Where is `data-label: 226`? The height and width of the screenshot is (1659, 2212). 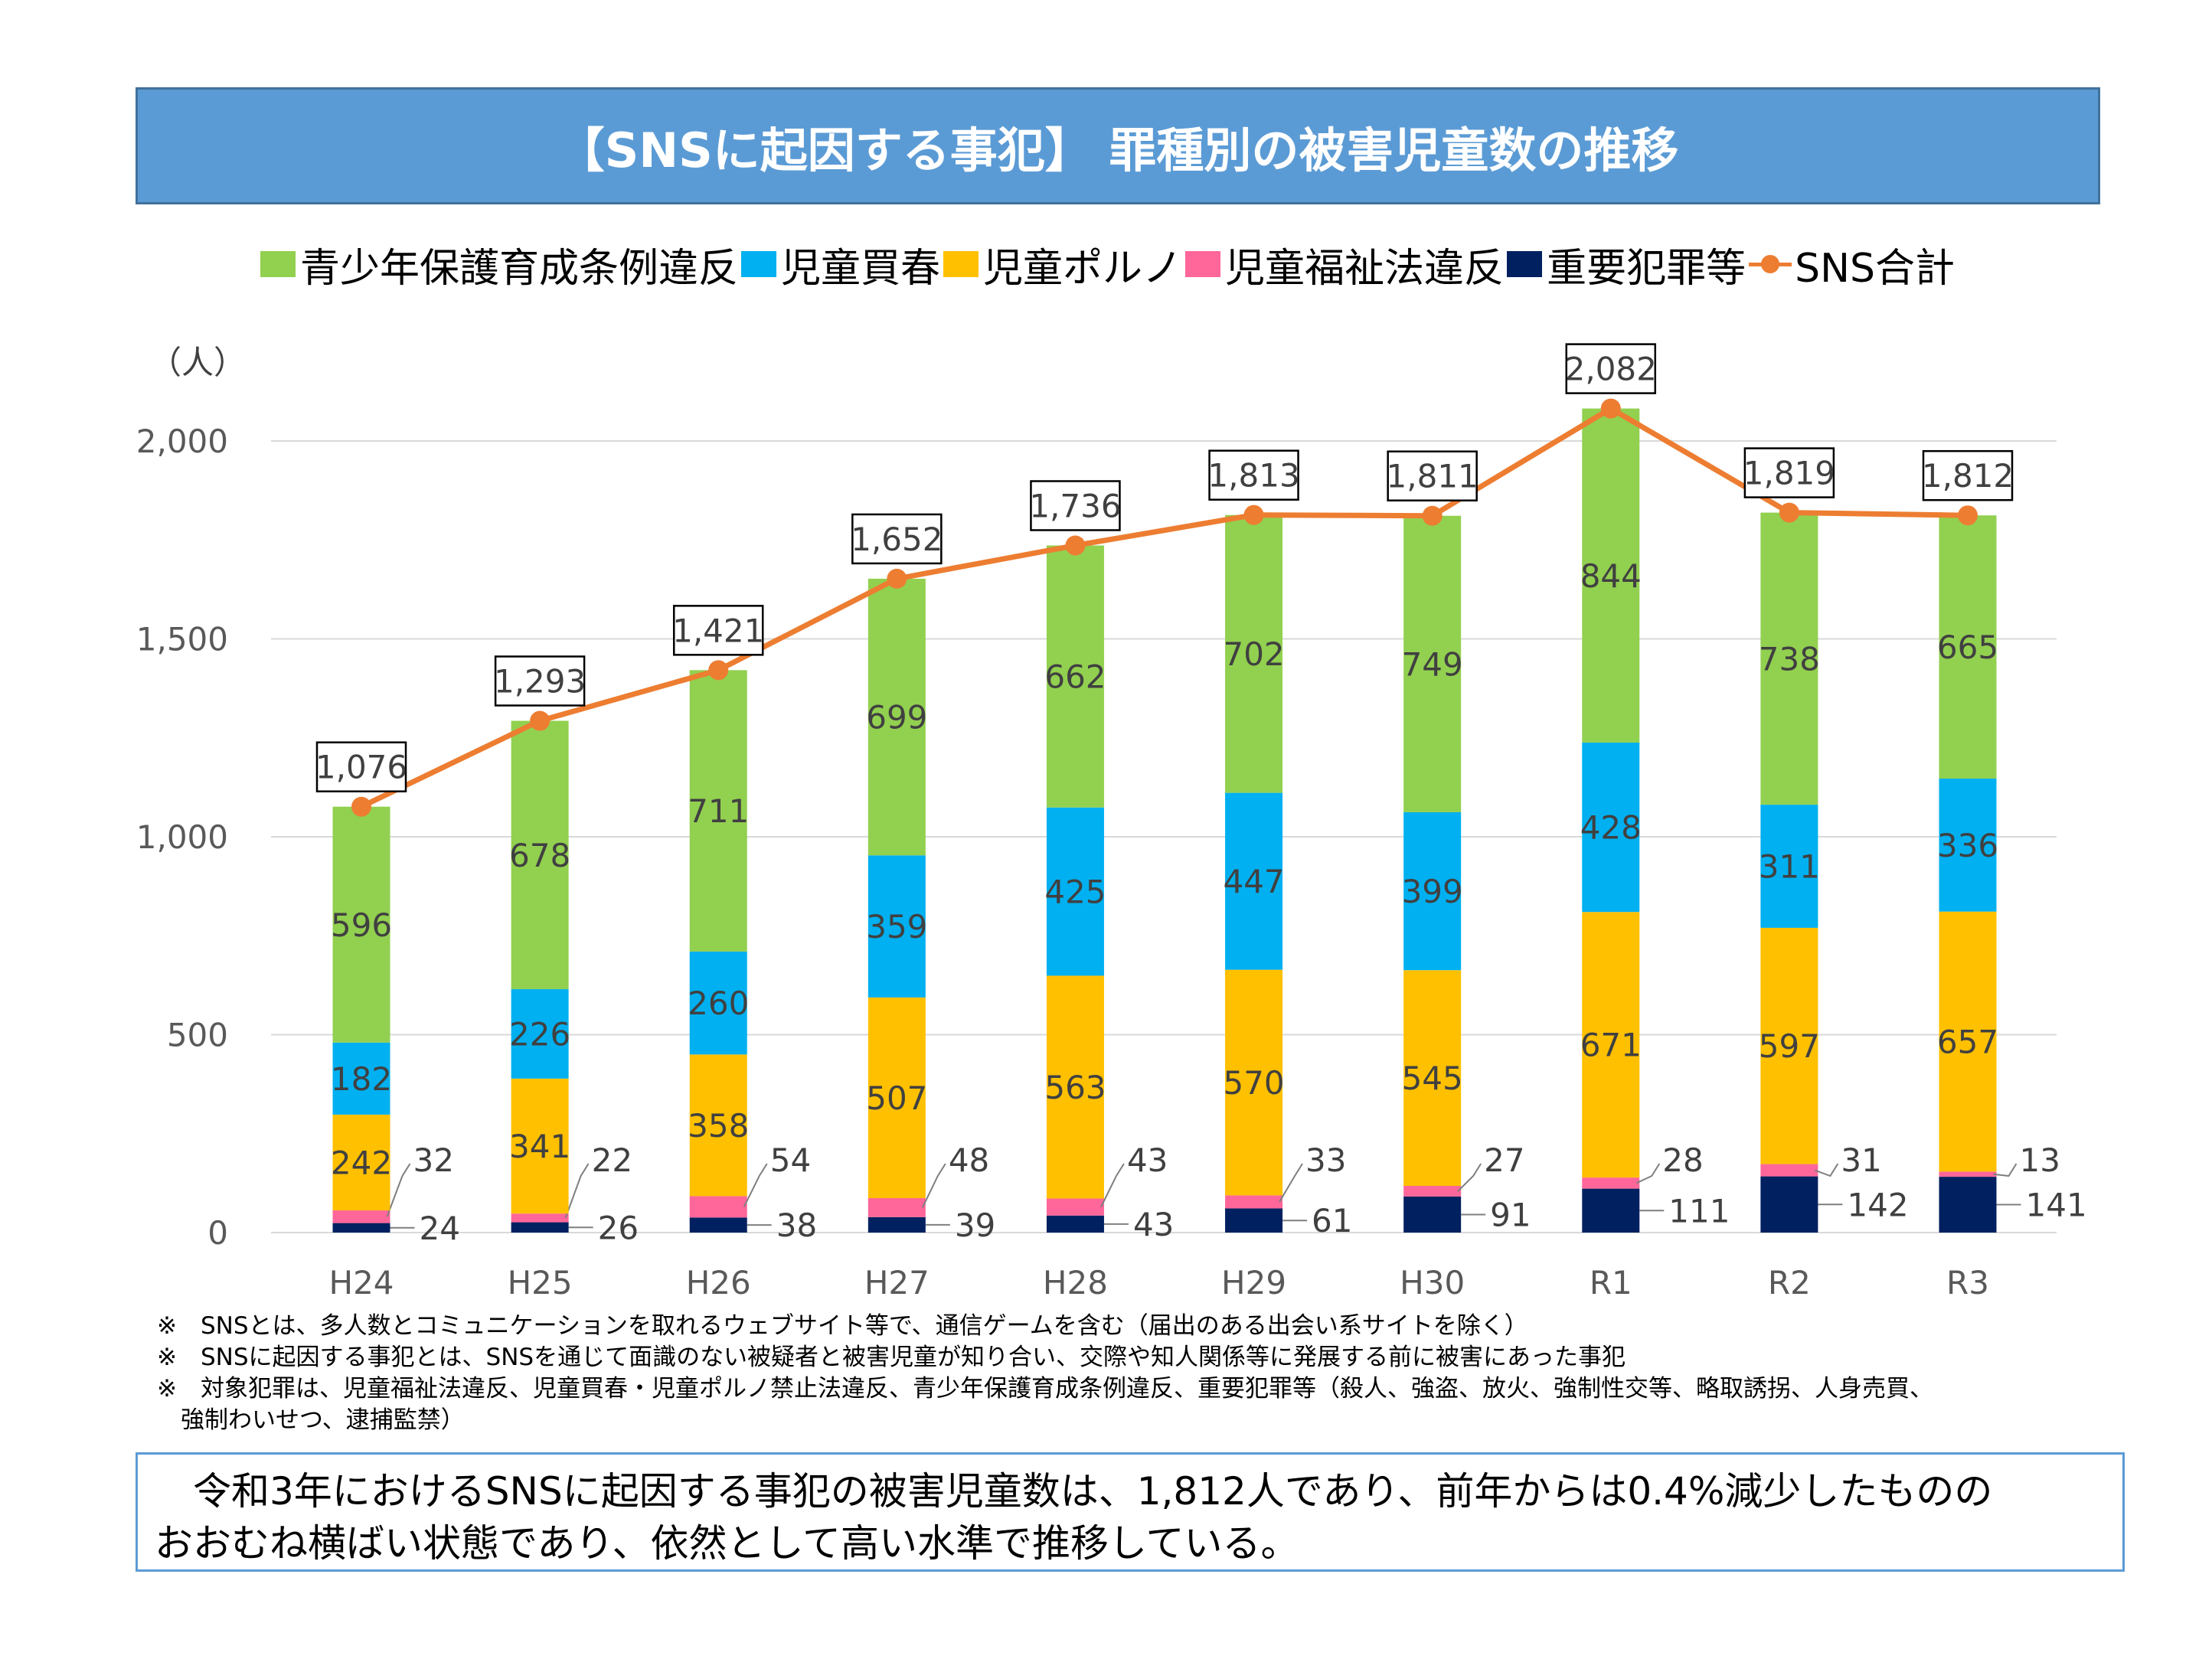
data-label: 226 is located at coordinates (539, 1034).